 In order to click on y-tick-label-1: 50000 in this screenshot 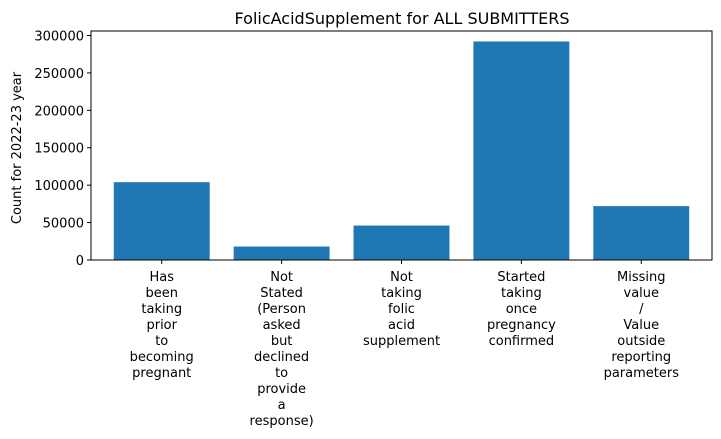, I will do `click(63, 224)`.